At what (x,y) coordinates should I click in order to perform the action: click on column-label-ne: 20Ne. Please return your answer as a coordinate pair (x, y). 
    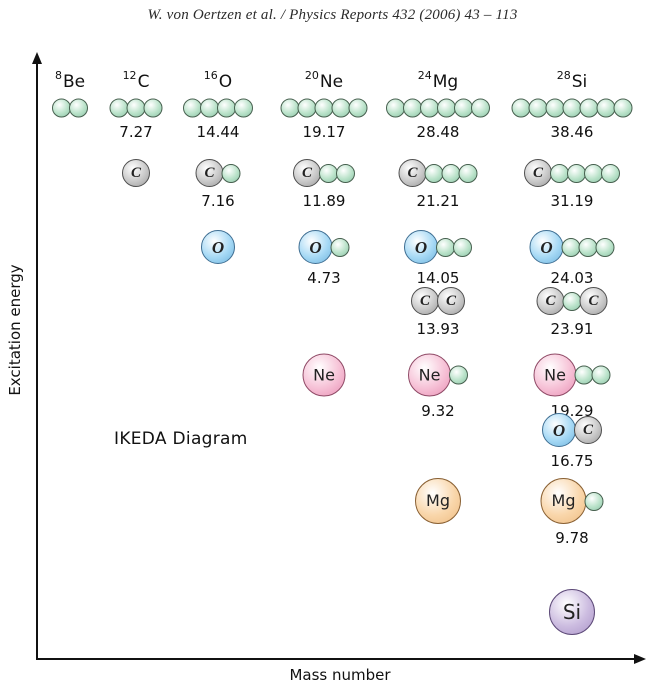
    Looking at the image, I should click on (324, 80).